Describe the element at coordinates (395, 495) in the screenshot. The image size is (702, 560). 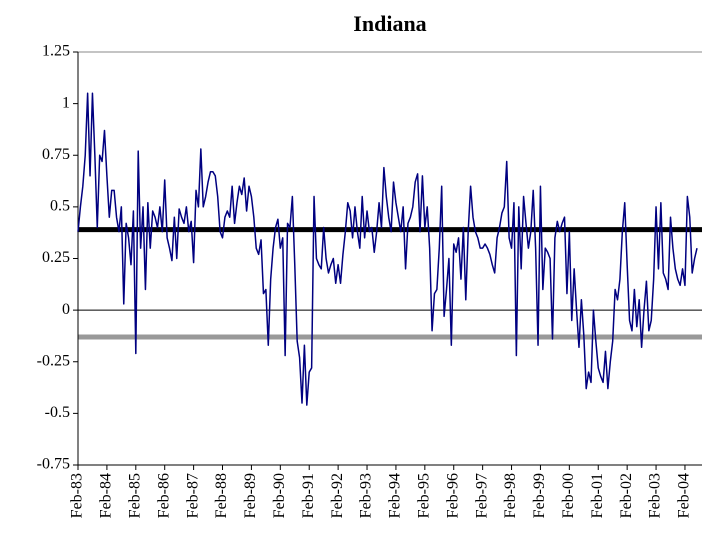
I see `x-tick-label: Feb-94` at that location.